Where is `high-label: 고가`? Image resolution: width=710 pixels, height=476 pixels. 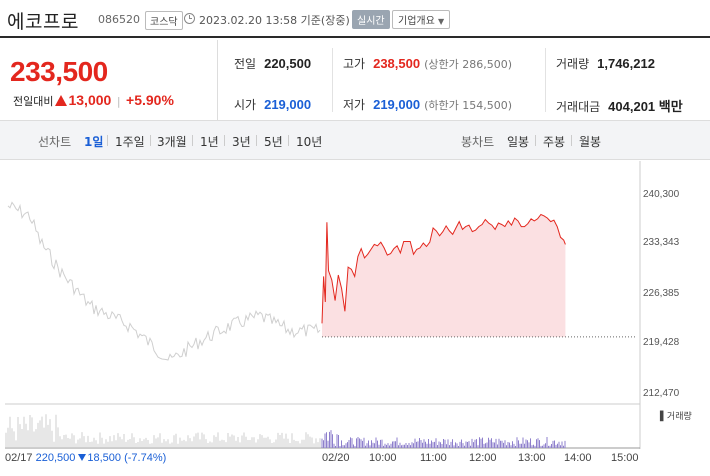
high-label: 고가 is located at coordinates (354, 64).